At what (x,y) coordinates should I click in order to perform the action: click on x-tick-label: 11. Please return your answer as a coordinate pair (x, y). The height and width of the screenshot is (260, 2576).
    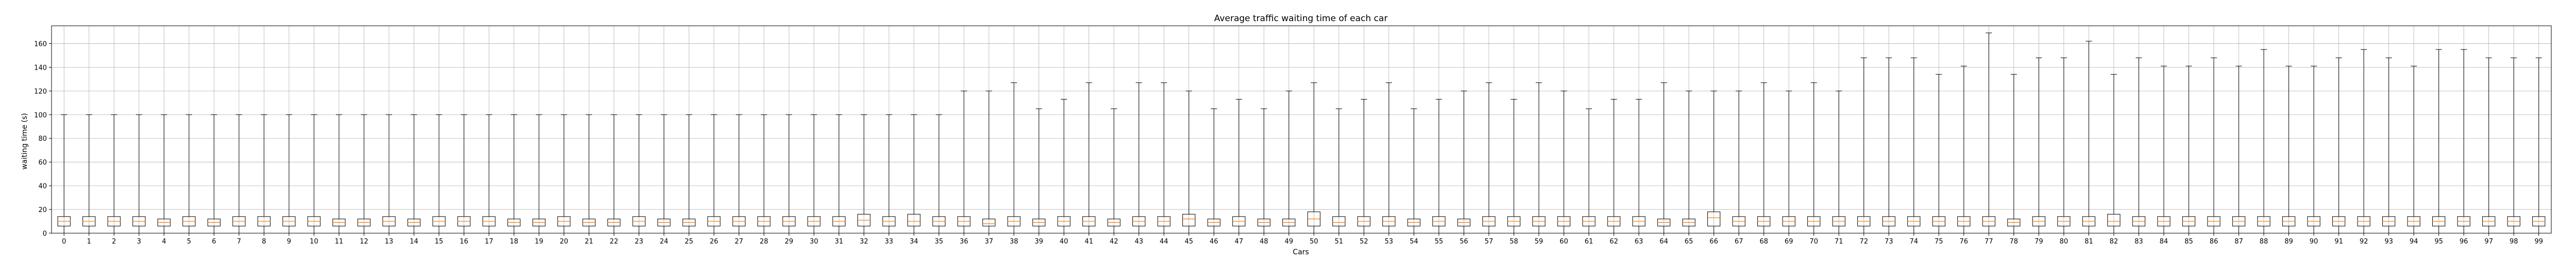
    Looking at the image, I should click on (339, 242).